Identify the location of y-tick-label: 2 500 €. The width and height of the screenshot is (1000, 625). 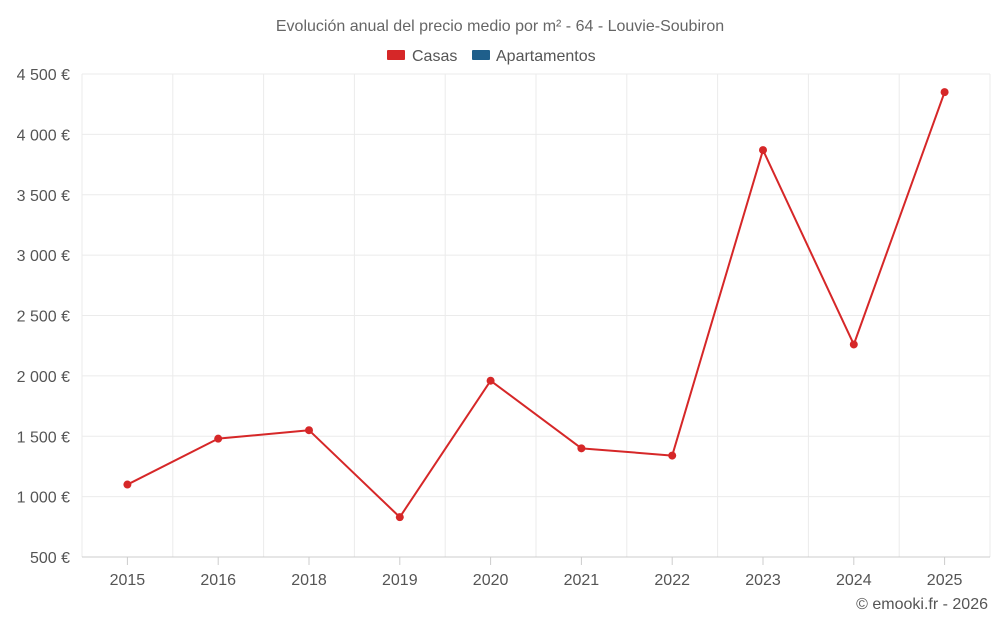
(43, 317).